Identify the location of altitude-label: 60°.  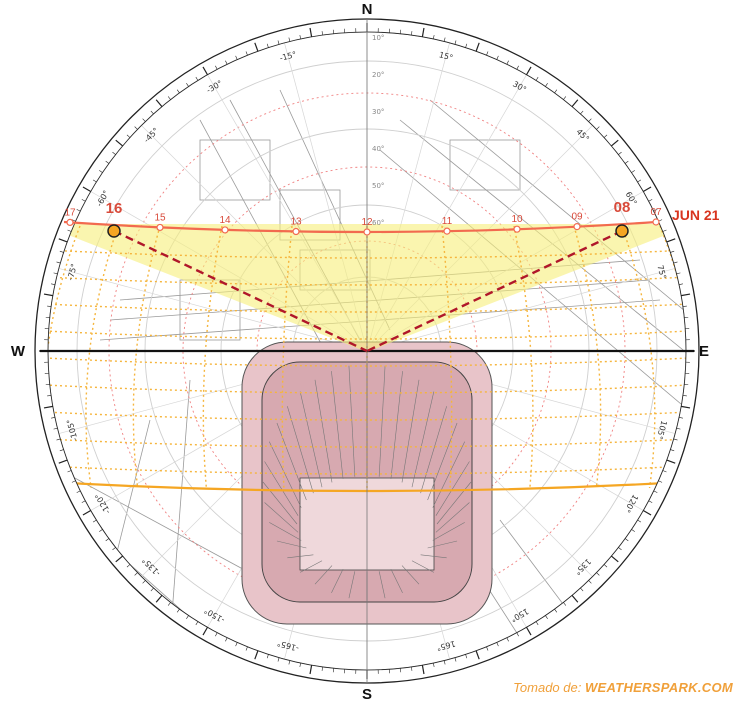
(378, 223).